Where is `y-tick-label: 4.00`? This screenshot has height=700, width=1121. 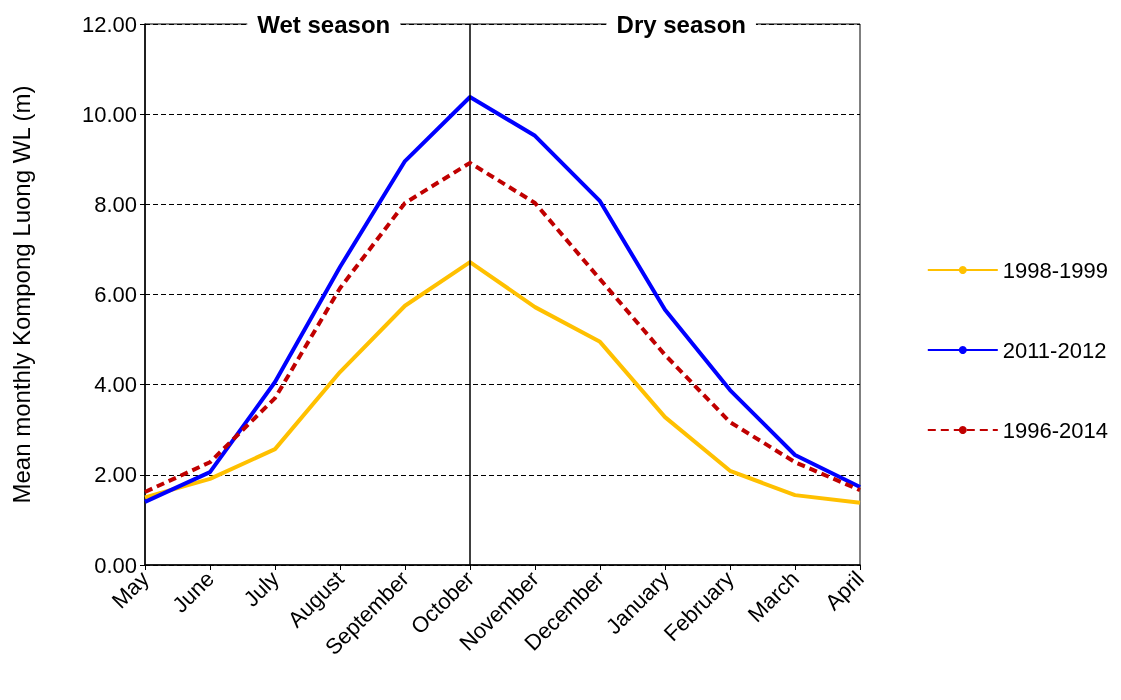
y-tick-label: 4.00 is located at coordinates (115, 385).